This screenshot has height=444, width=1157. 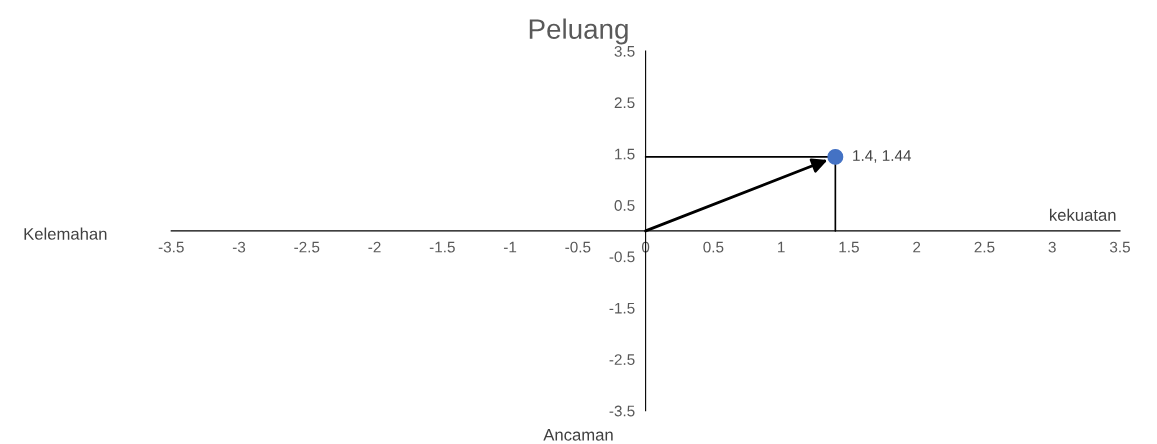 I want to click on x-tick-label: 0.5, so click(x=713, y=247).